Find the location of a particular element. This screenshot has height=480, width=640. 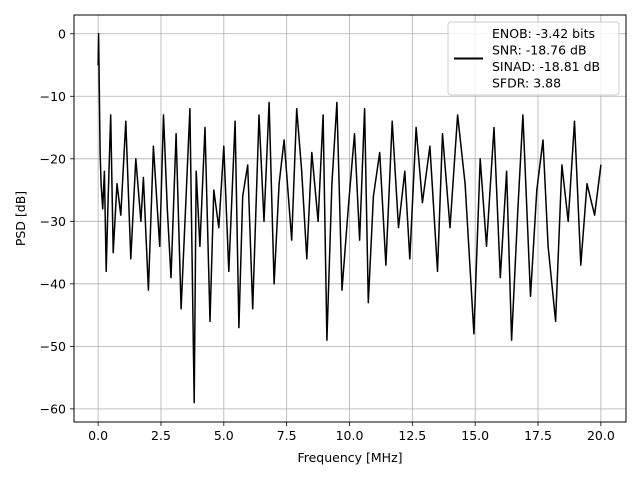

y-tick-label-0: 0 is located at coordinates (62, 33).